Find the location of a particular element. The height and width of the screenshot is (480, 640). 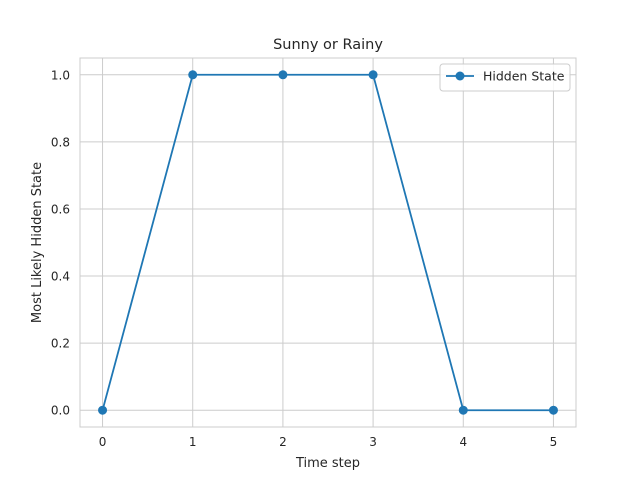

x-tick-labels: 0 1 2 3 4 5 is located at coordinates (328, 442).